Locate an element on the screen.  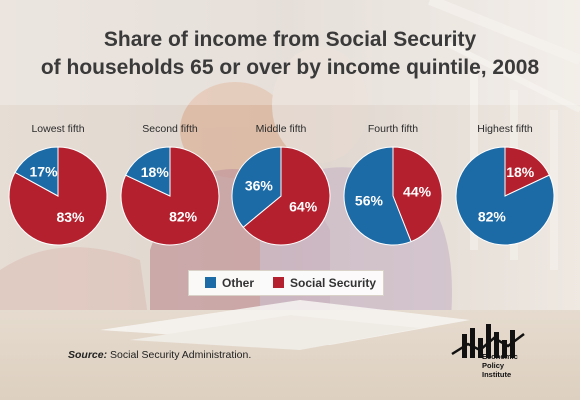
source-note: Source: Social Security Administration. is located at coordinates (159, 355).